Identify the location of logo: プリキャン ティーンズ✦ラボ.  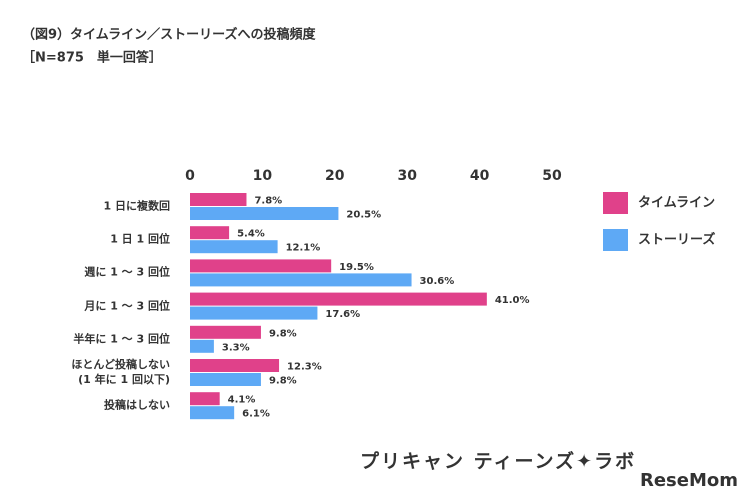
(498, 461).